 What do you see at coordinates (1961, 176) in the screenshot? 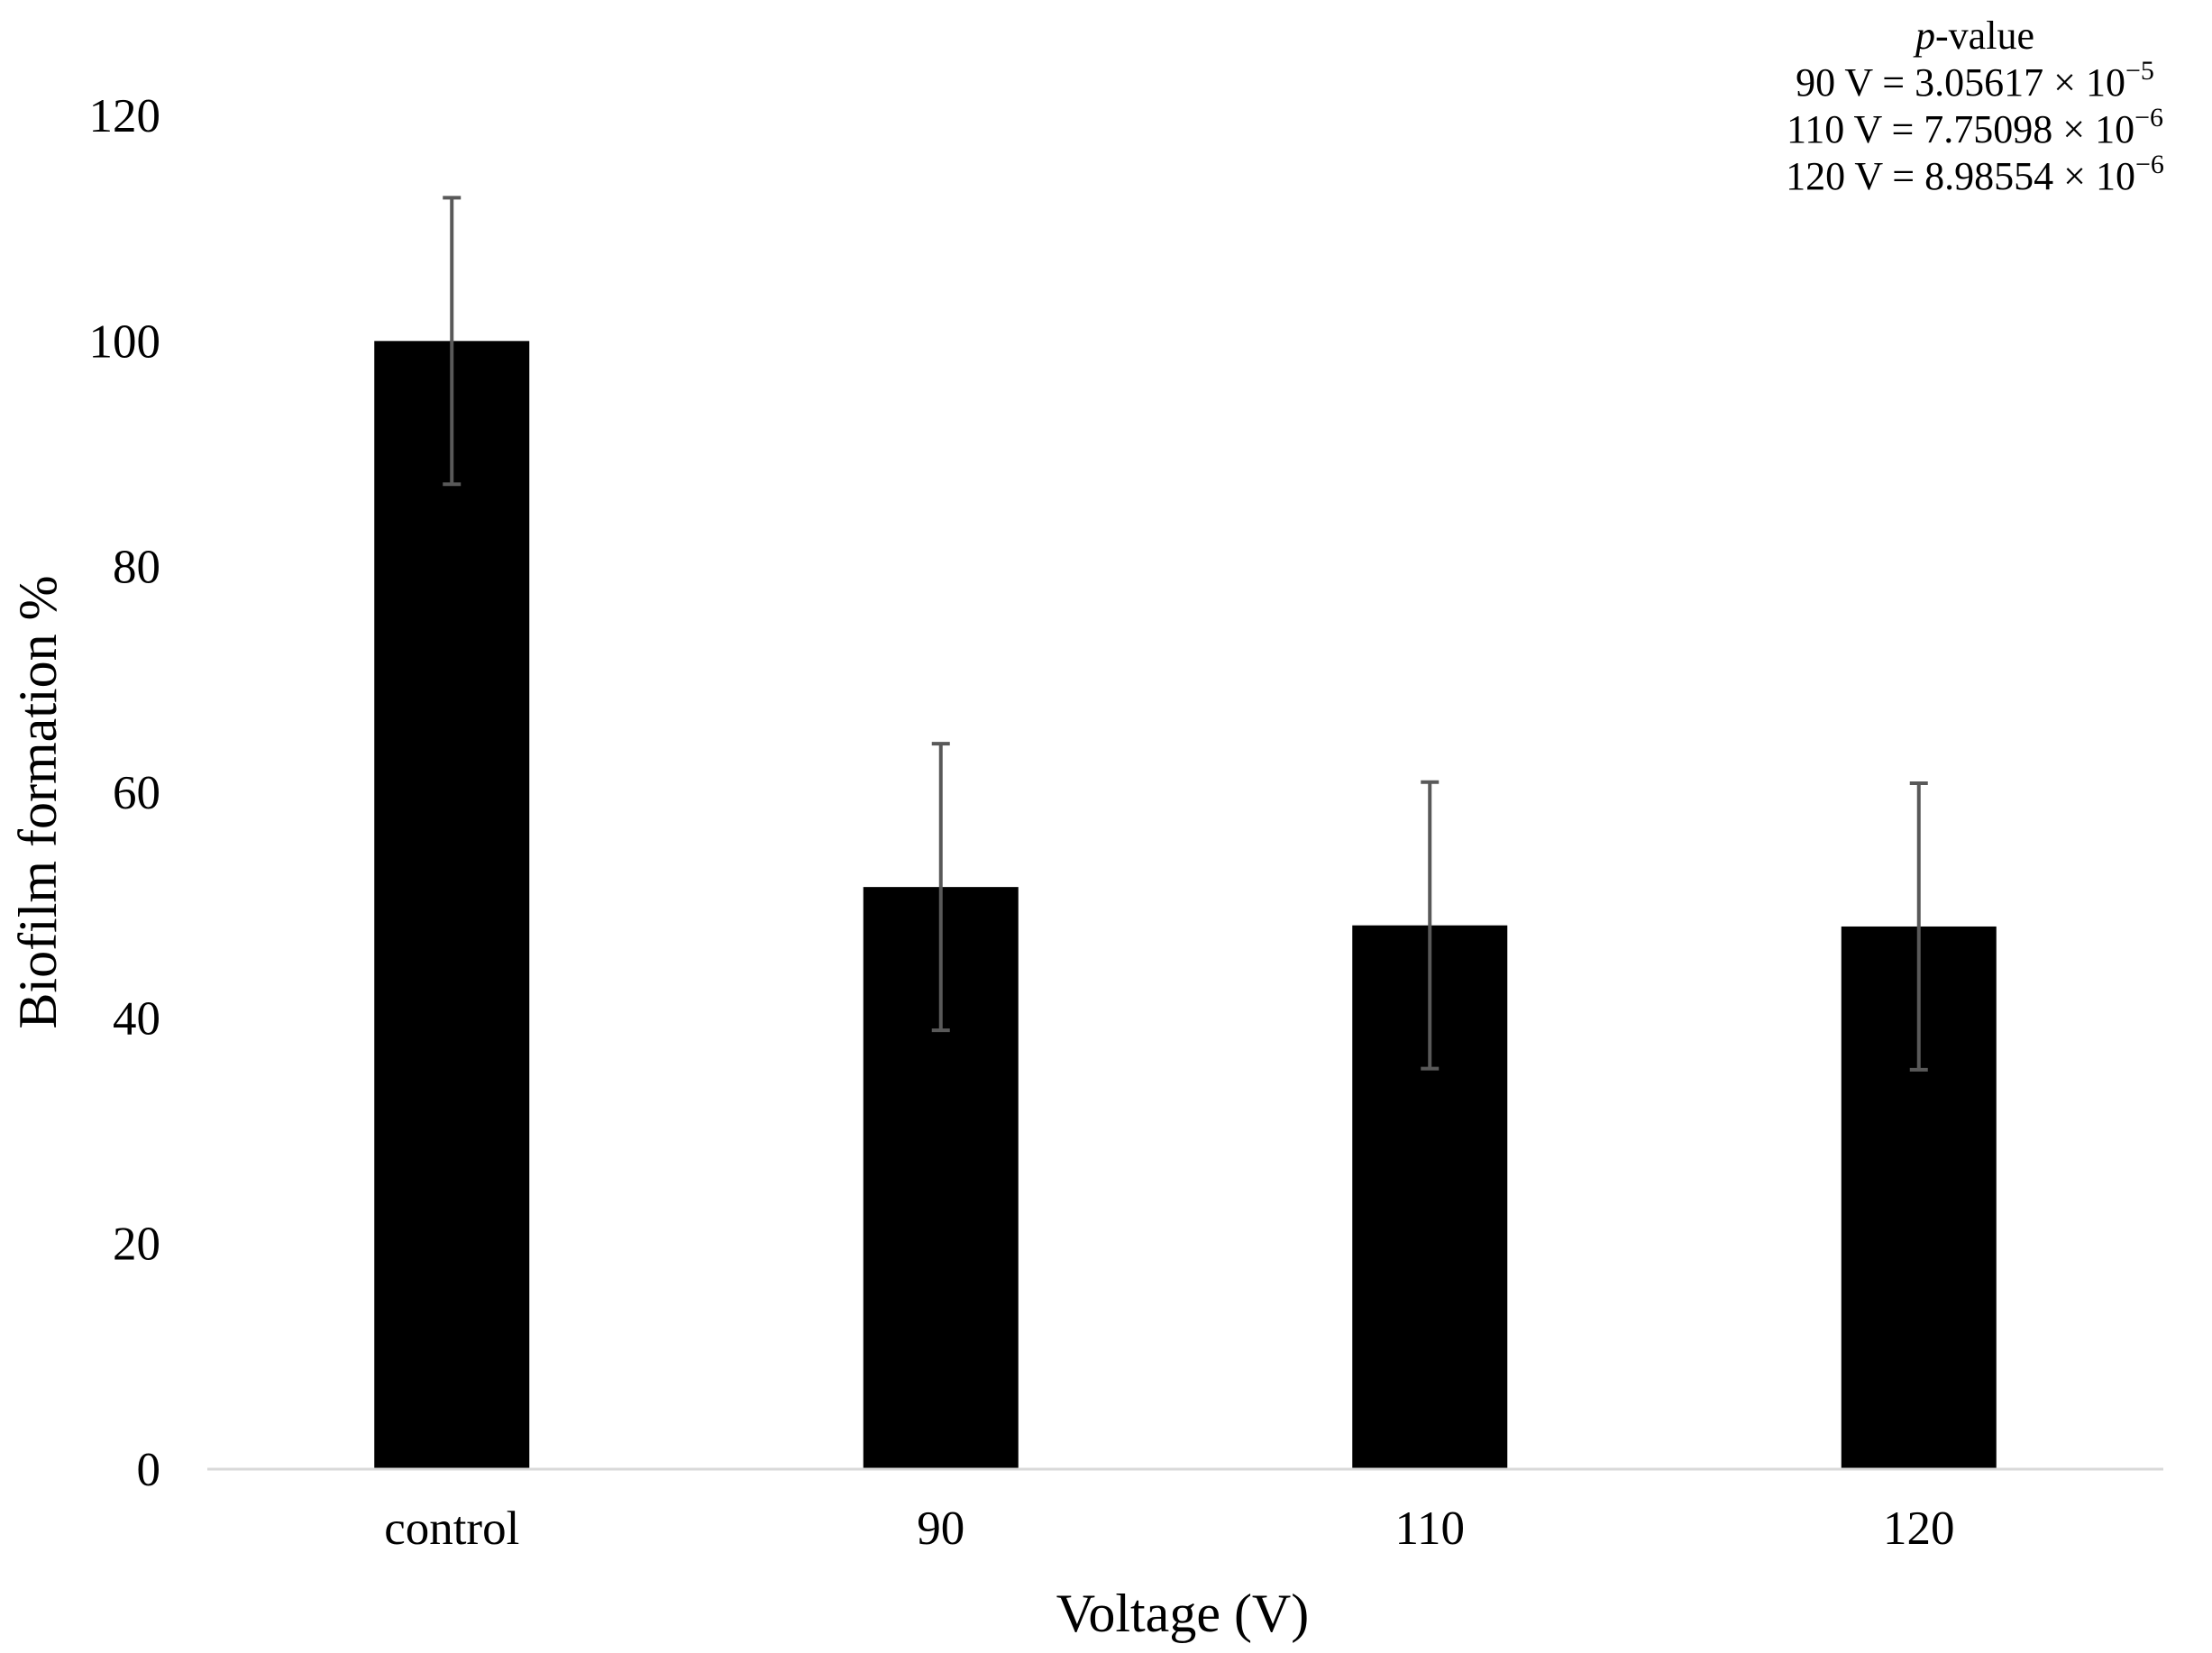
I see `p-value-line-text: 120 V = 8.98554 × 10` at bounding box center [1961, 176].